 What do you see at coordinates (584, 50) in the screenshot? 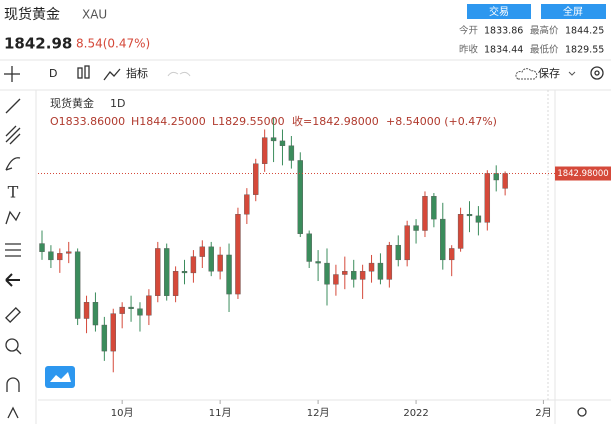
I see `stat-value: 1829.55` at bounding box center [584, 50].